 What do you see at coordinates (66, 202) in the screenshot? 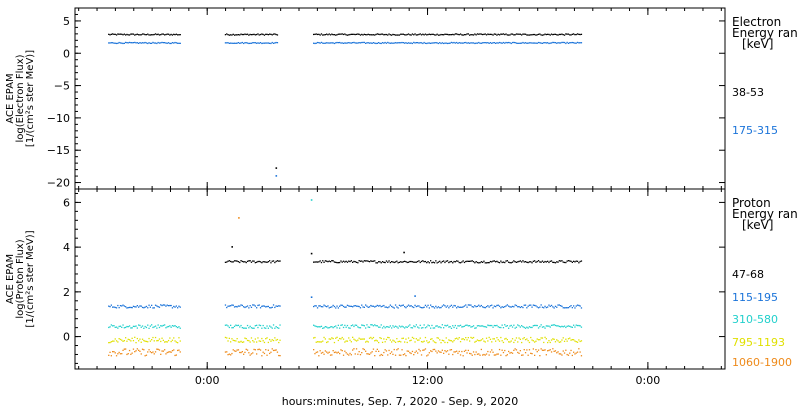
I see `proton-ytick-label: 6` at bounding box center [66, 202].